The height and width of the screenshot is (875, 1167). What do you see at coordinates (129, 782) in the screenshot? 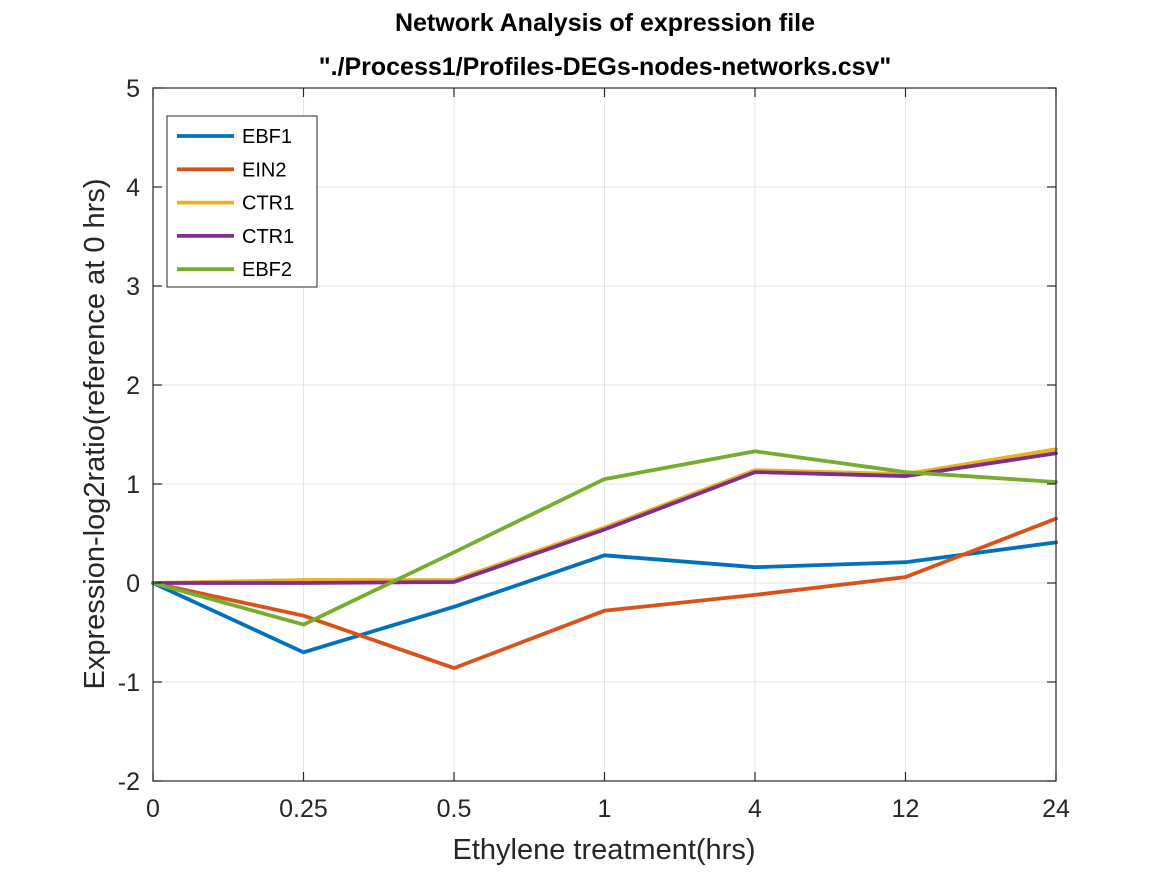
I see `y-tick-label: -2` at bounding box center [129, 782].